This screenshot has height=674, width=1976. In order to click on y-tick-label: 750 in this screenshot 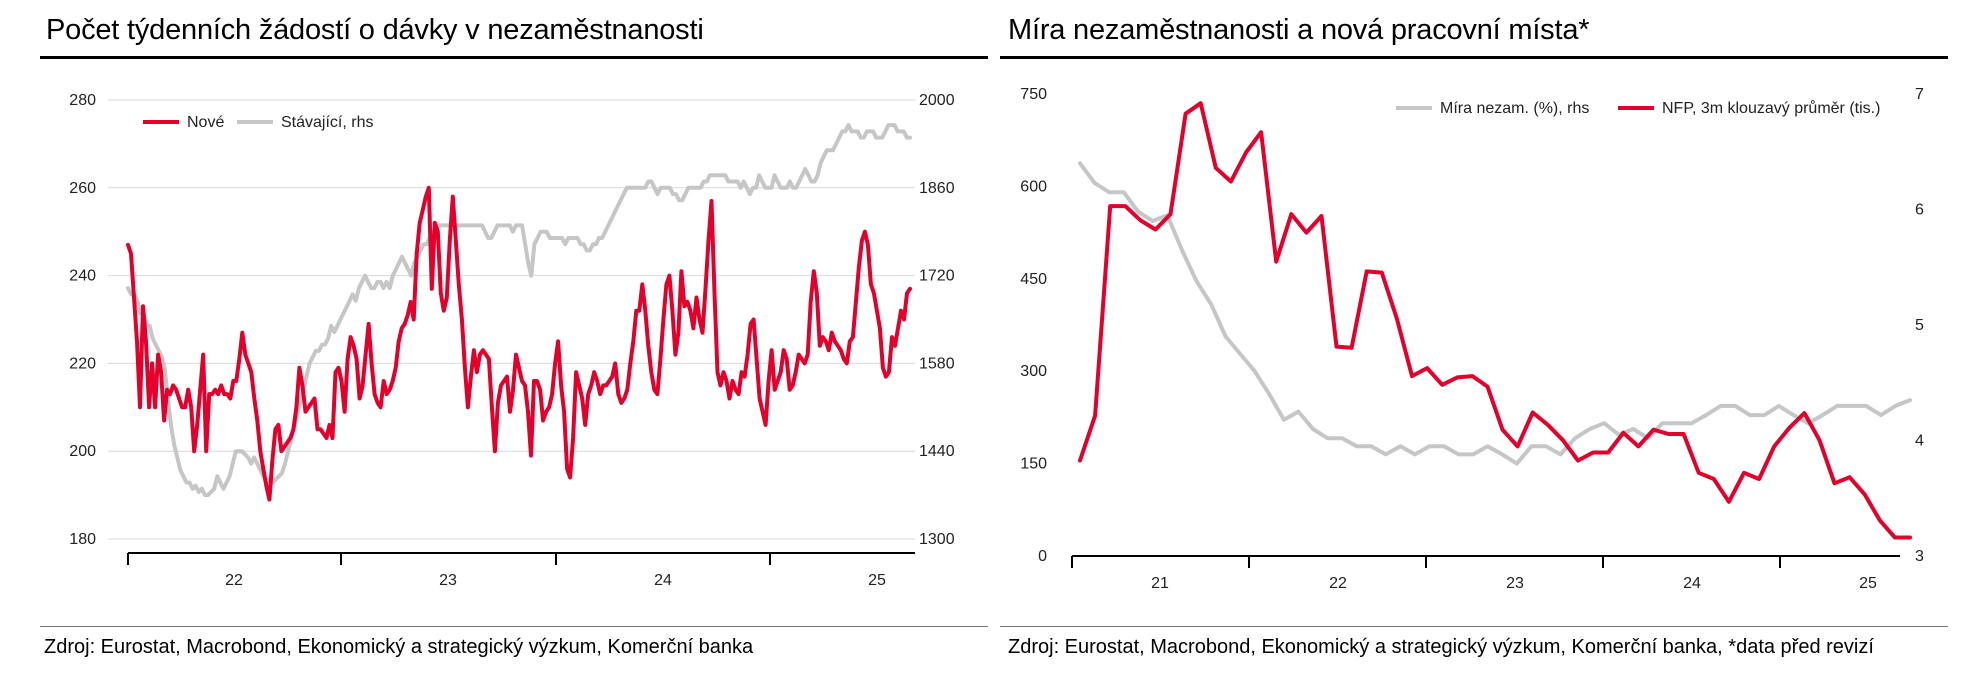, I will do `click(1033, 94)`.